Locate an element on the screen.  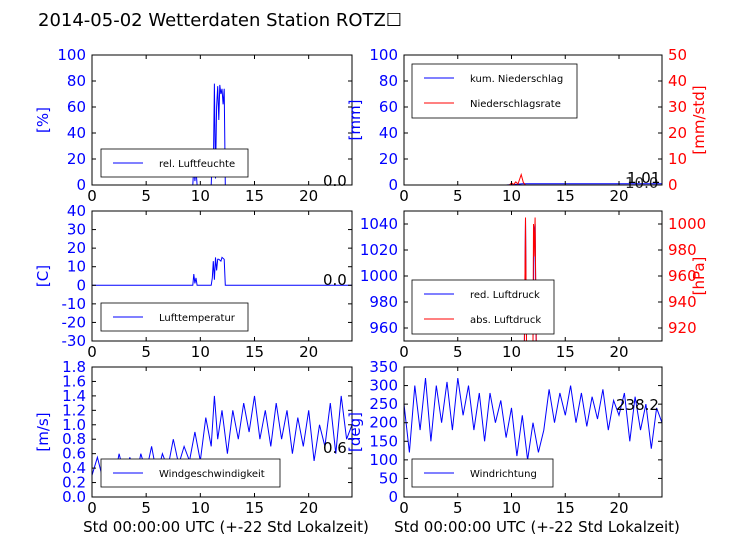
y-axis-label: [C] is located at coordinates (43, 276).